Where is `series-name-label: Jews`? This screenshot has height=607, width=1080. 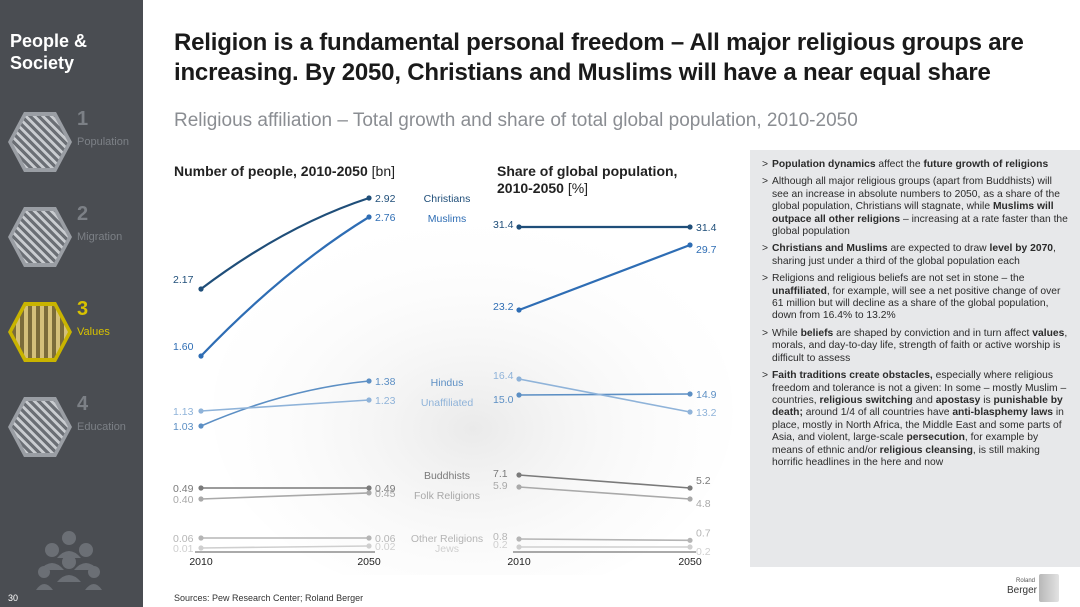 series-name-label: Jews is located at coordinates (447, 549).